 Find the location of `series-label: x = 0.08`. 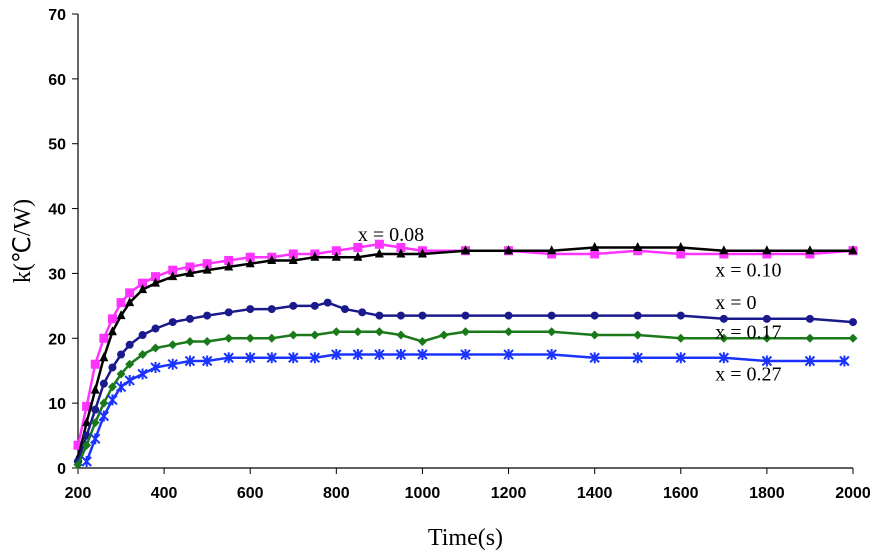

series-label: x = 0.08 is located at coordinates (391, 235).